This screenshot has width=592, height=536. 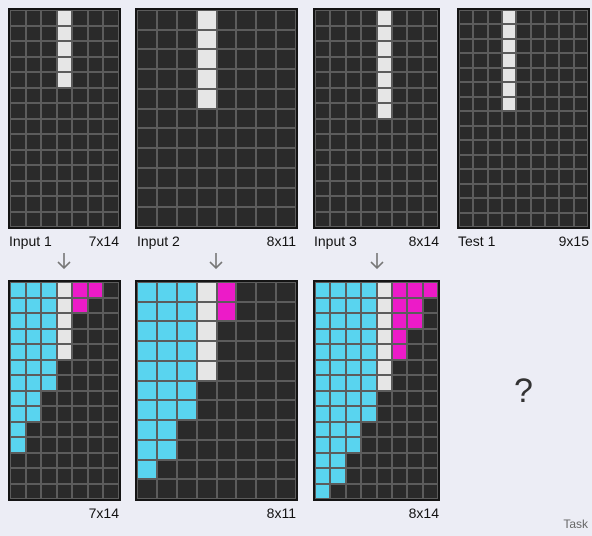 I want to click on input-1-grid, so click(x=64, y=118).